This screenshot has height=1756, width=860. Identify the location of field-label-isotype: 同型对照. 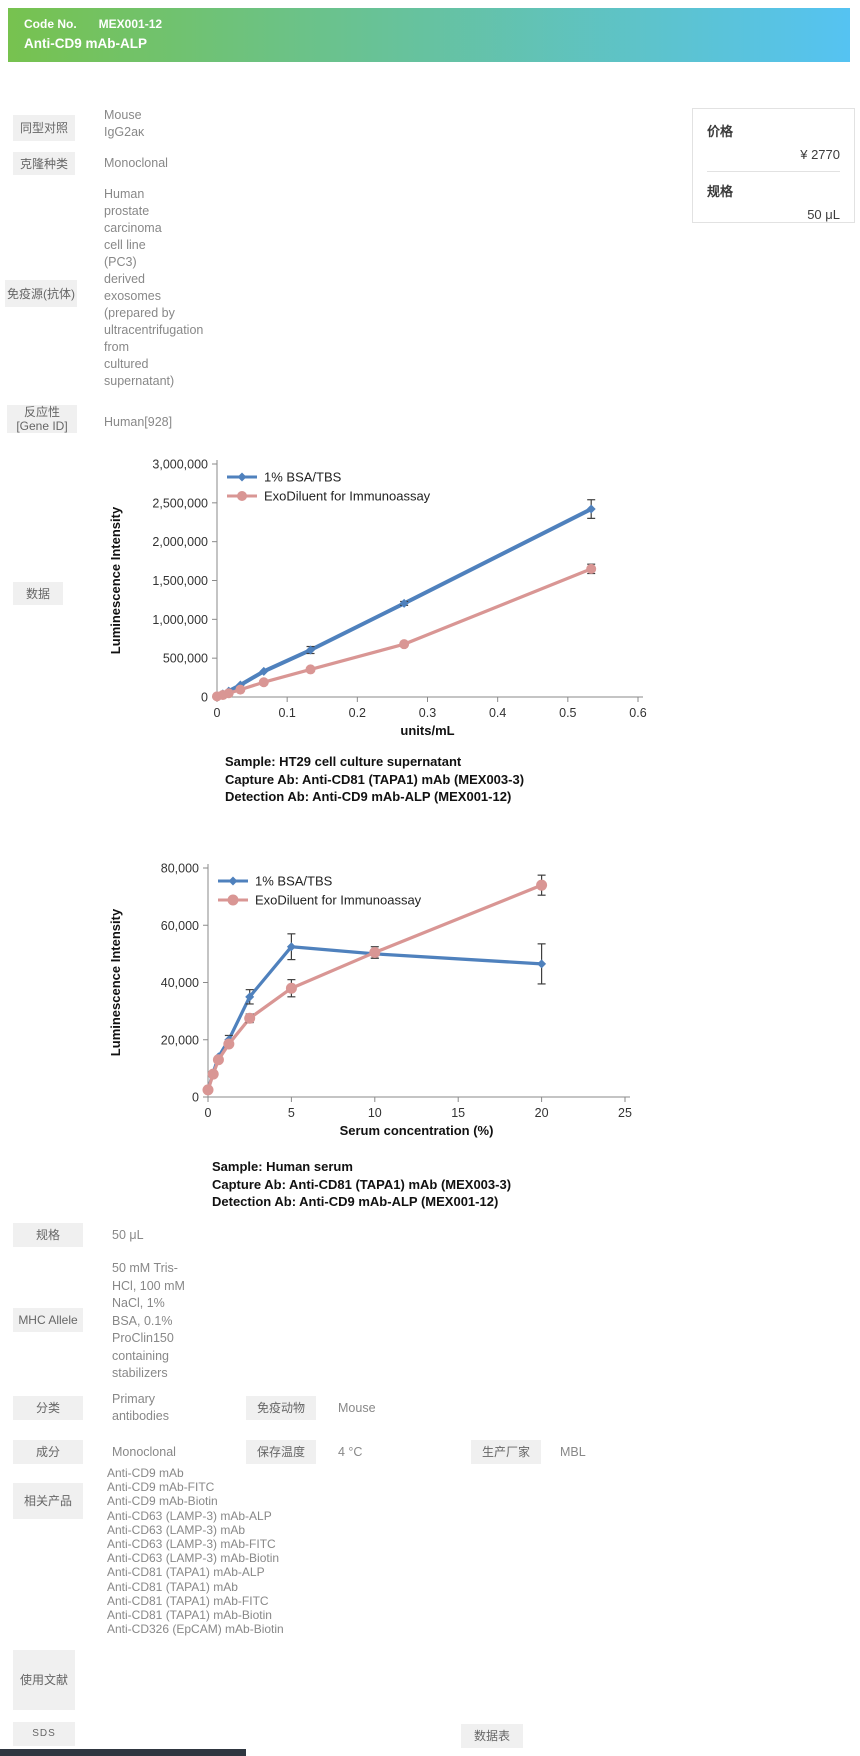
(44, 128).